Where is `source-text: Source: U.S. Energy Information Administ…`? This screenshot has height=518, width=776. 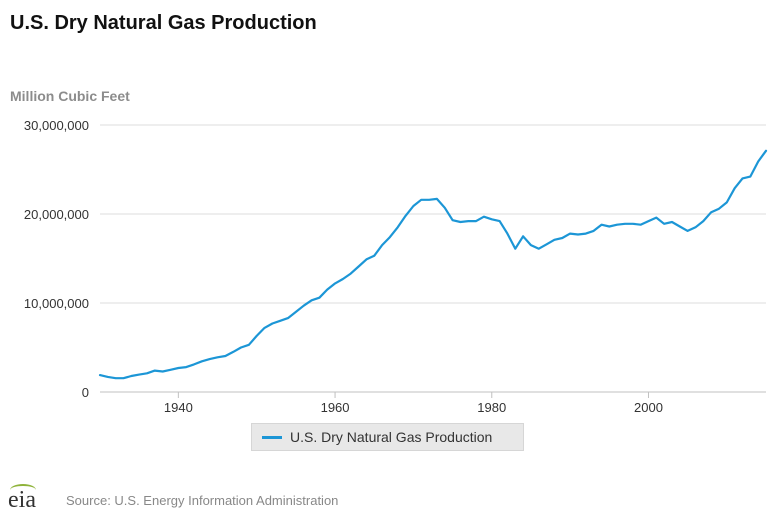 source-text: Source: U.S. Energy Information Administ… is located at coordinates (202, 500).